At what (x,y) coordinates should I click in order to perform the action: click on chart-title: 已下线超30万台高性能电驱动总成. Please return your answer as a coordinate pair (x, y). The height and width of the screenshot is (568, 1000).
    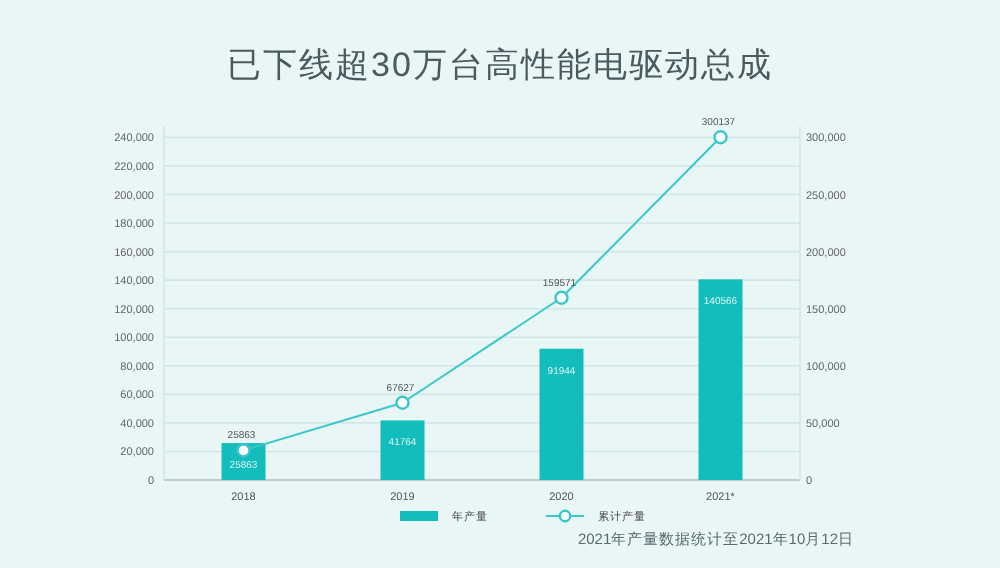
    Looking at the image, I should click on (500, 65).